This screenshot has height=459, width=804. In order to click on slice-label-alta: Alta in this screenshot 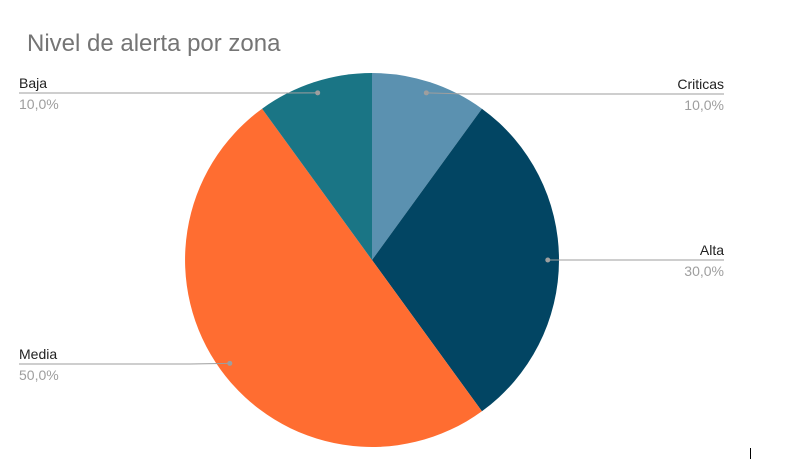, I will do `click(712, 250)`.